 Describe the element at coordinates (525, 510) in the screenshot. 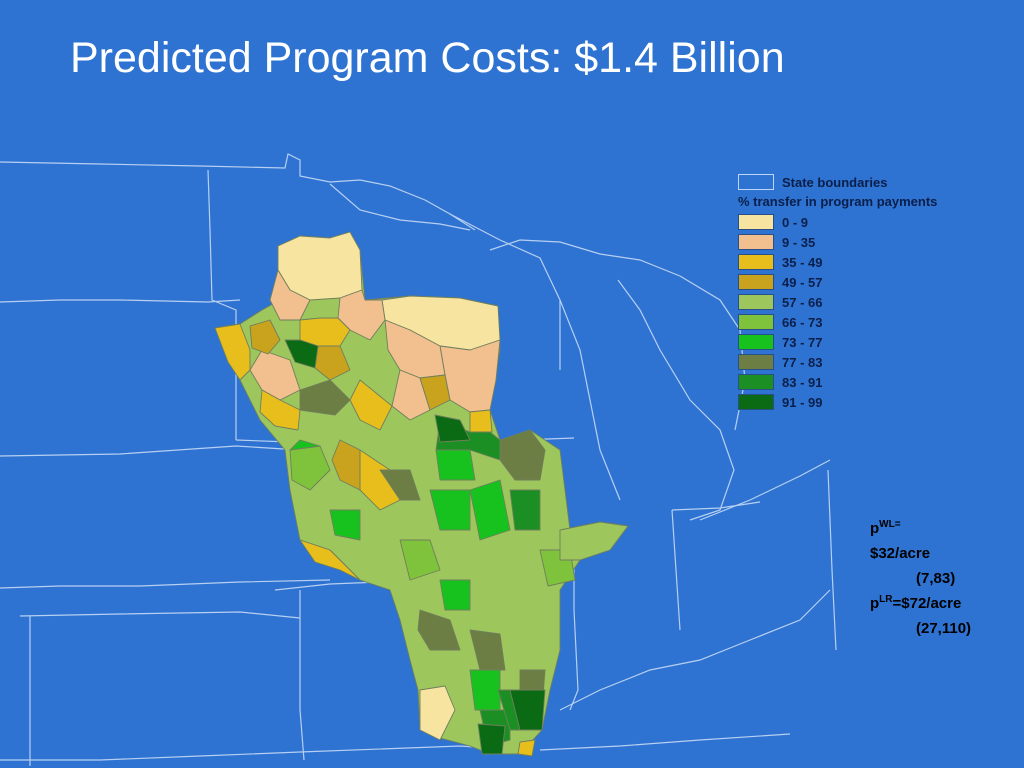

I see `region-83-91-b` at that location.